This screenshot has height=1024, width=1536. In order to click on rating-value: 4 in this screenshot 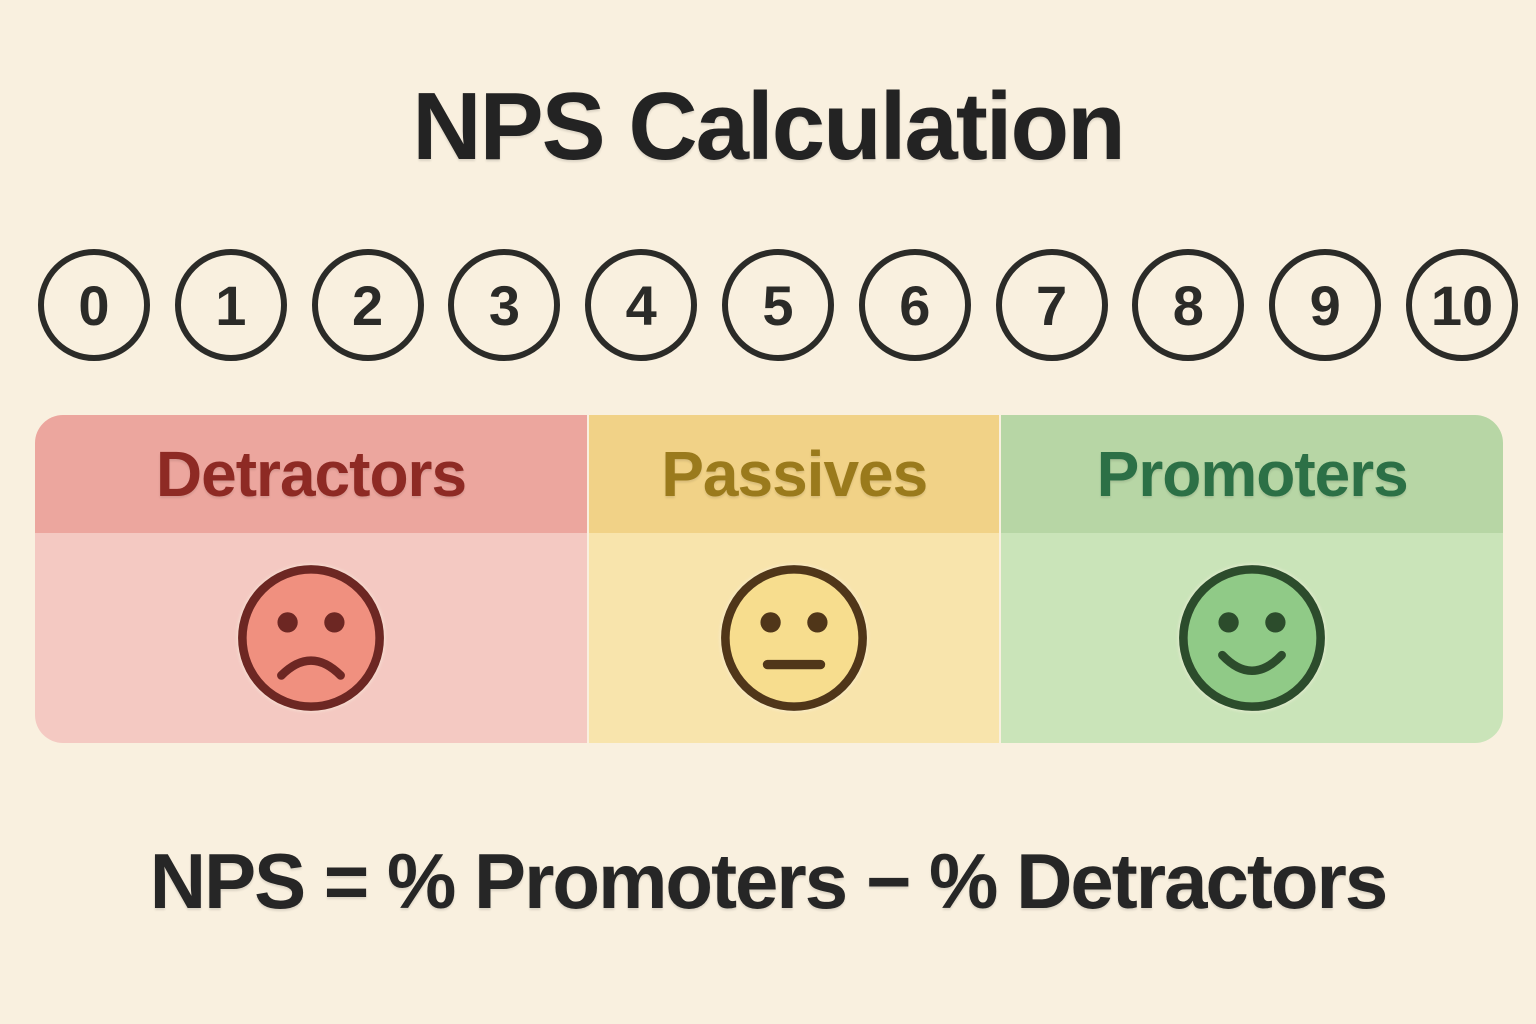, I will do `click(641, 305)`.